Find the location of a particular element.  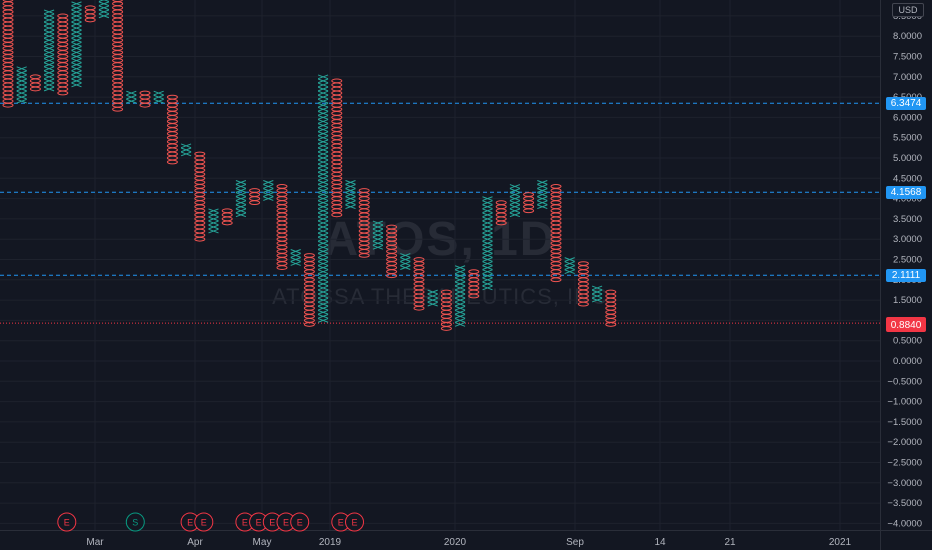

price-tag: 2.1111 is located at coordinates (906, 275).